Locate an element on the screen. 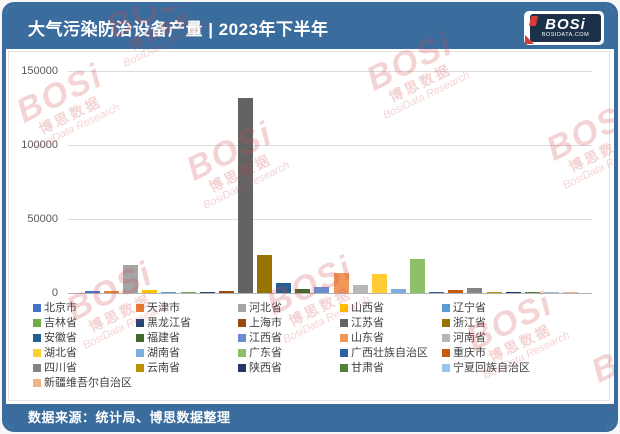 This screenshot has width=620, height=434. y-axis-tick-label: 100000 is located at coordinates (39, 145).